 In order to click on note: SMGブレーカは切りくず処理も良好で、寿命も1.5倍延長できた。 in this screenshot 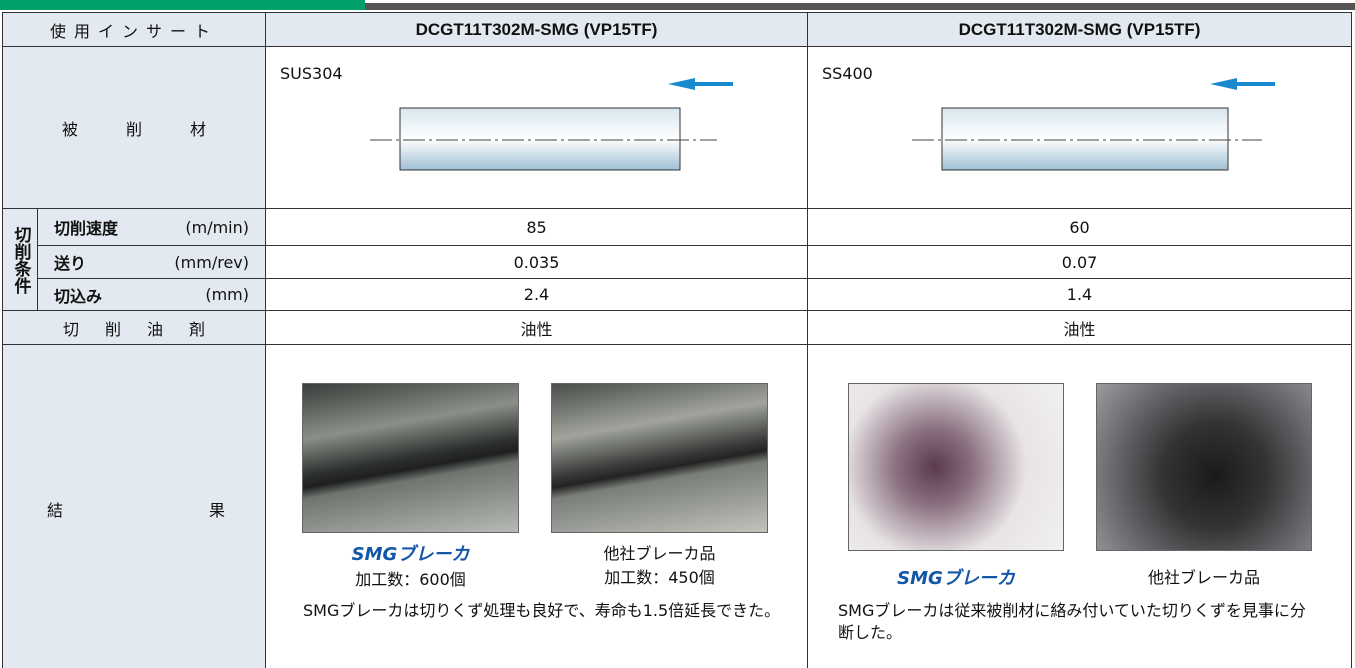, I will do `click(542, 610)`.